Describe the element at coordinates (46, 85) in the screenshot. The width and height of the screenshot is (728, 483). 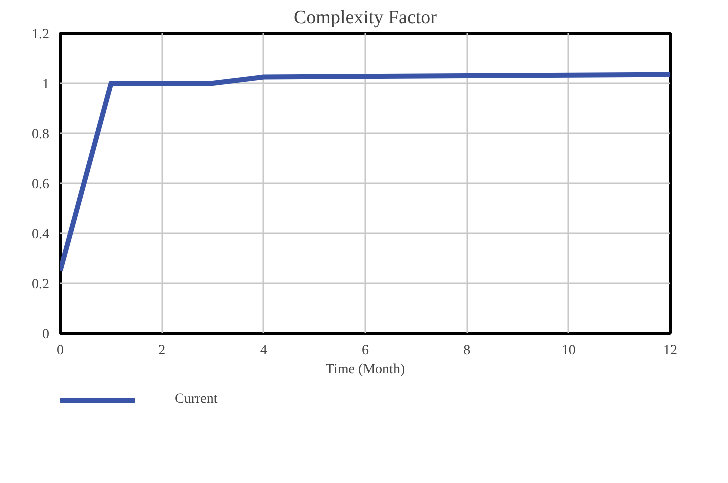
I see `y-tick-label: 1` at that location.